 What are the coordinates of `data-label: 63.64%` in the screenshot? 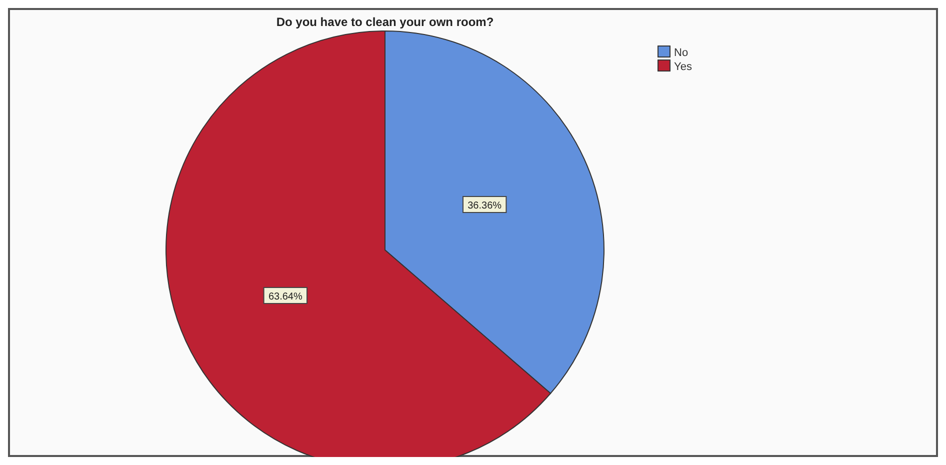 It's located at (285, 297).